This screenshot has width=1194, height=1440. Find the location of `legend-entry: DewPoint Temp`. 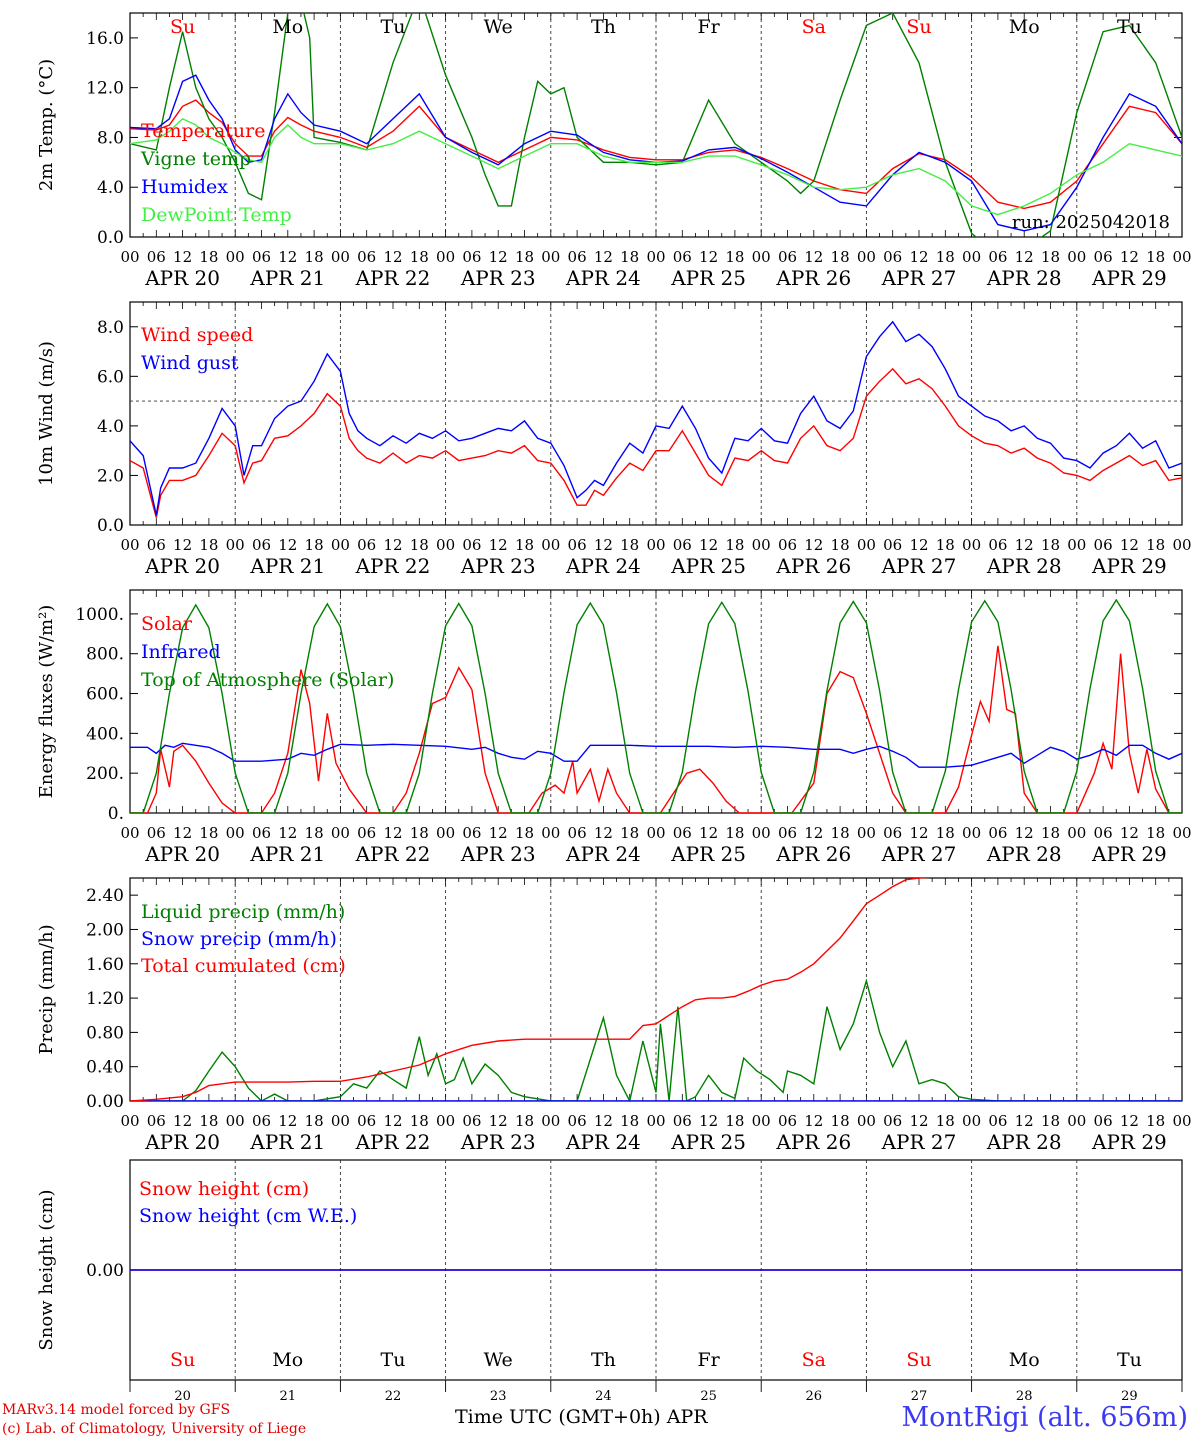

legend-entry: DewPoint Temp is located at coordinates (216, 215).